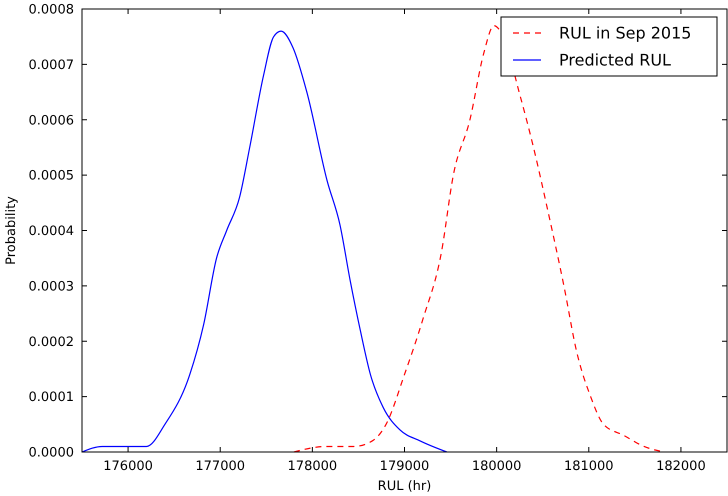 Image resolution: width=728 pixels, height=496 pixels. What do you see at coordinates (51, 120) in the screenshot?
I see `y-tick-label: 0.0006` at bounding box center [51, 120].